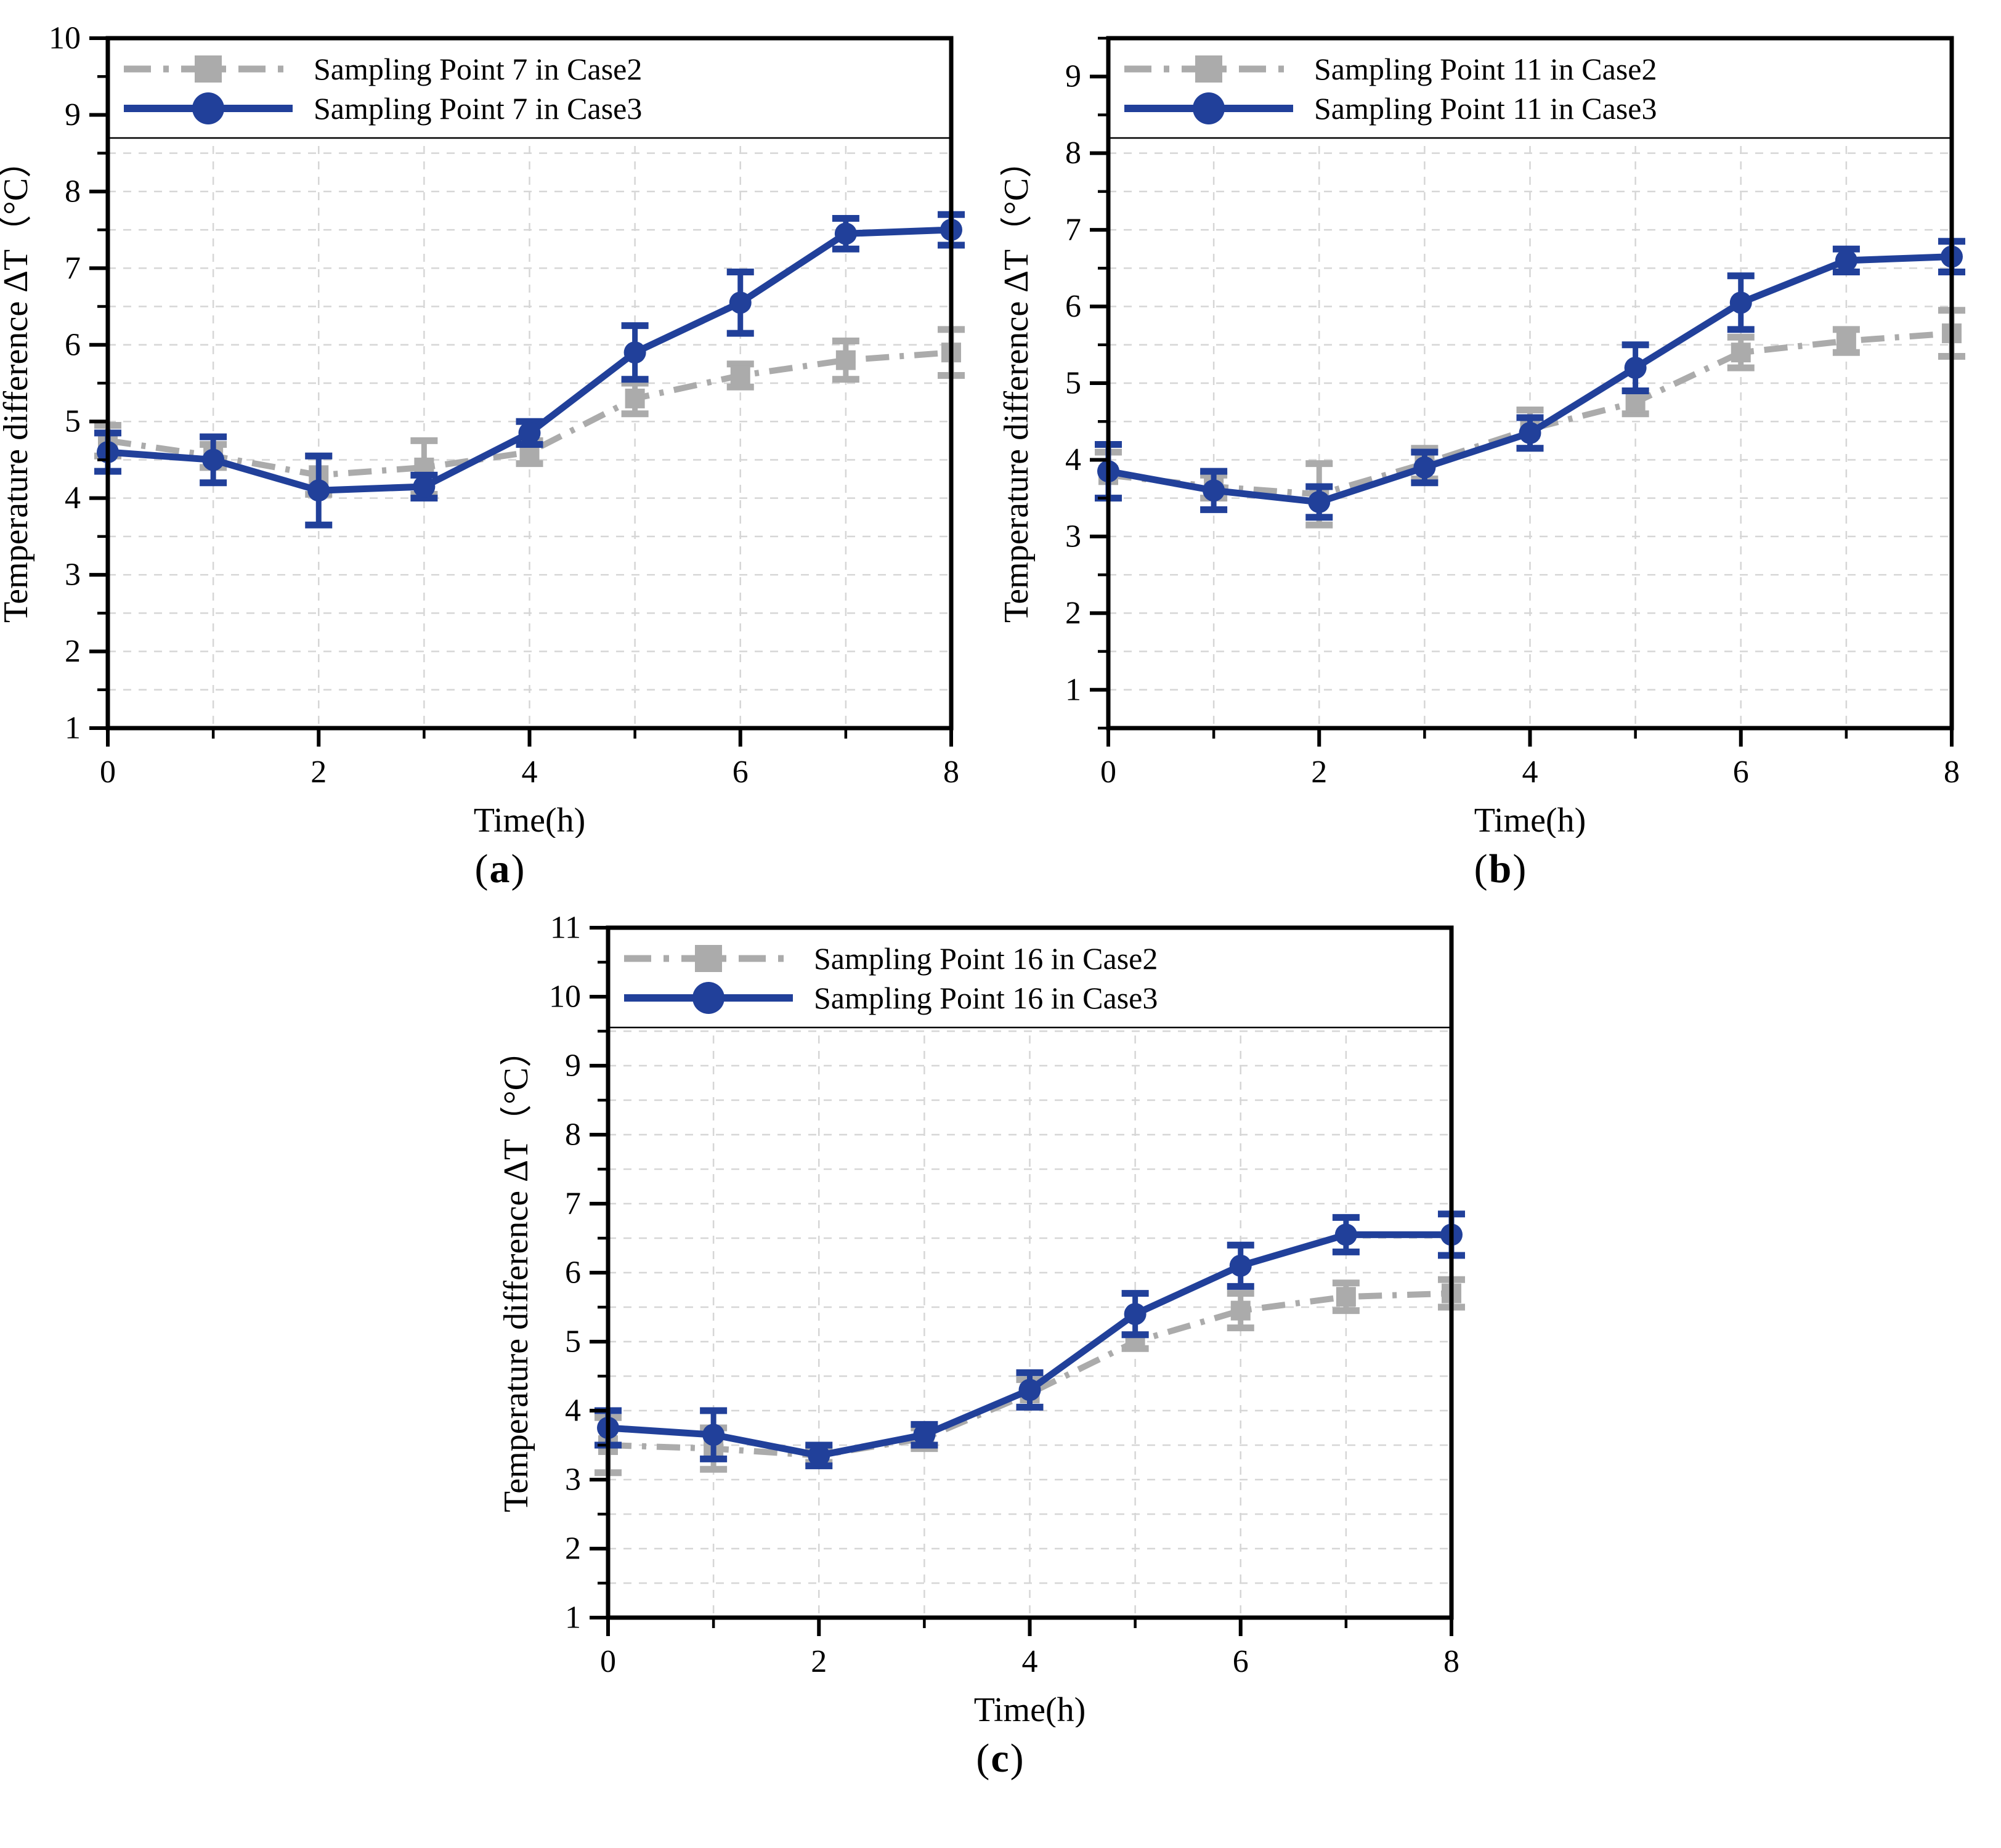  Describe the element at coordinates (984, 1758) in the screenshot. I see `caption-c-open: (` at that location.